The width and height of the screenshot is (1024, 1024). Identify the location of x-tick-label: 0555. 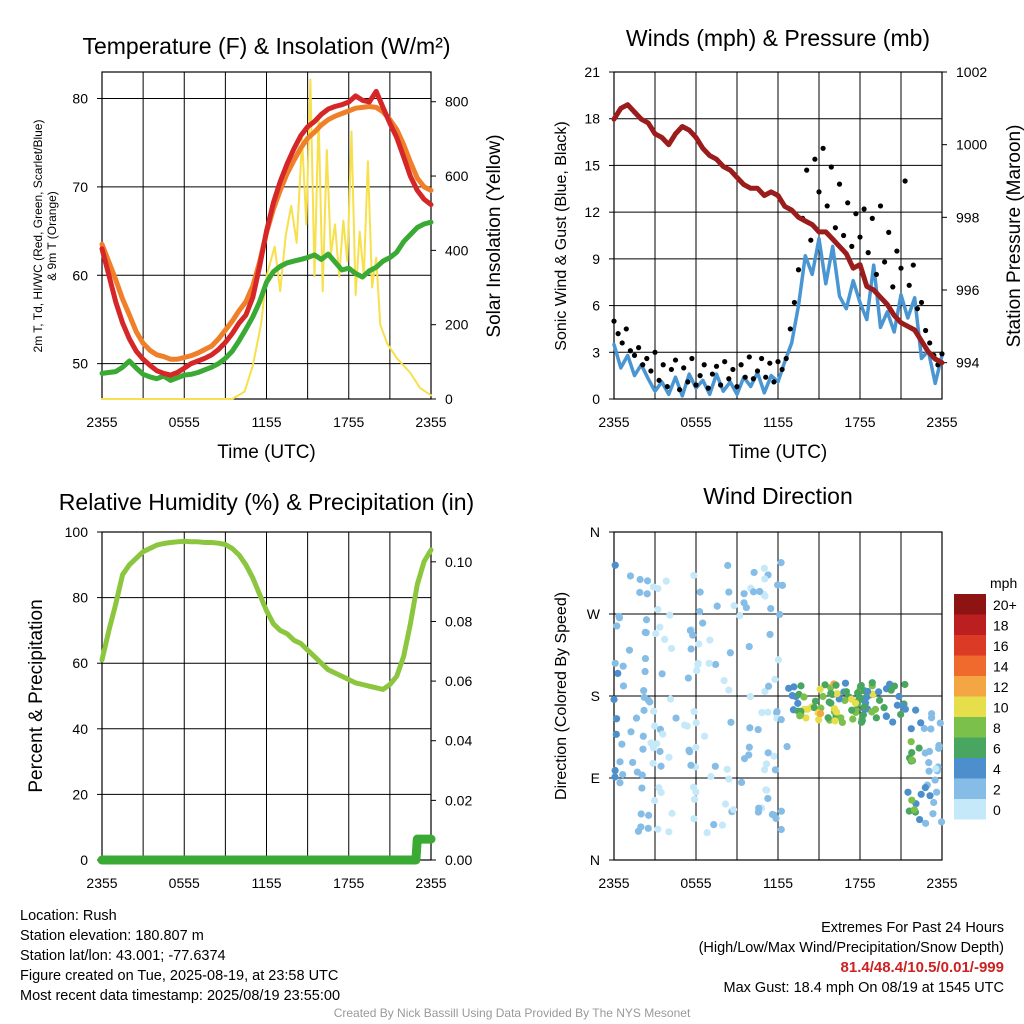
(184, 883).